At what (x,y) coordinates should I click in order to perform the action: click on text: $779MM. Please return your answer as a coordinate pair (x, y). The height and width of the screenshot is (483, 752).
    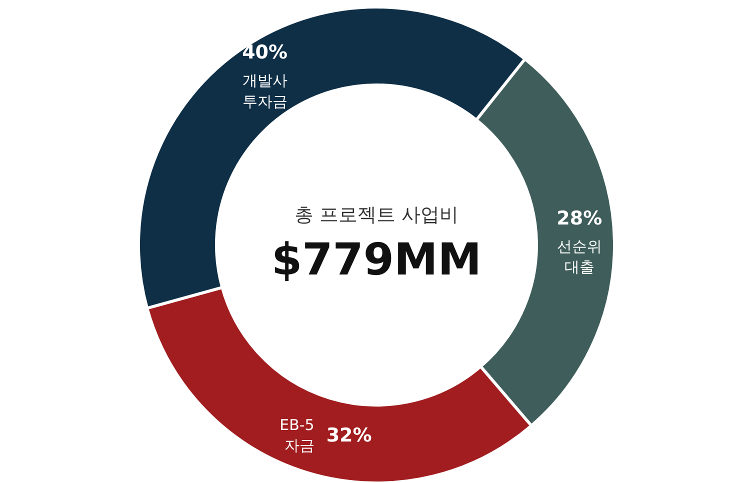
    Looking at the image, I should click on (376, 260).